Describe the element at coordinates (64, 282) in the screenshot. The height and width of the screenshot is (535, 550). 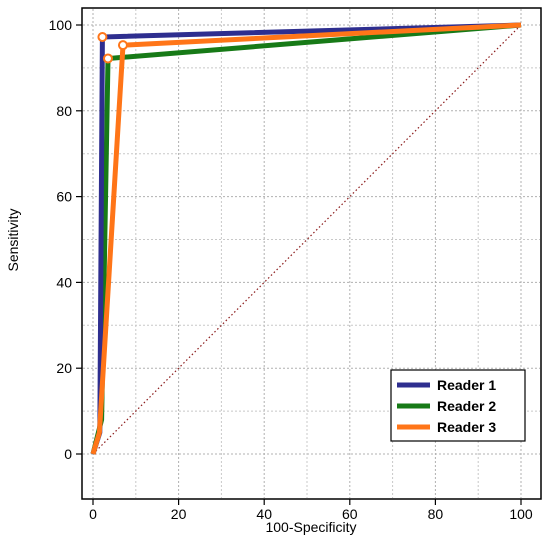
I see `y-tick-label: 40` at that location.